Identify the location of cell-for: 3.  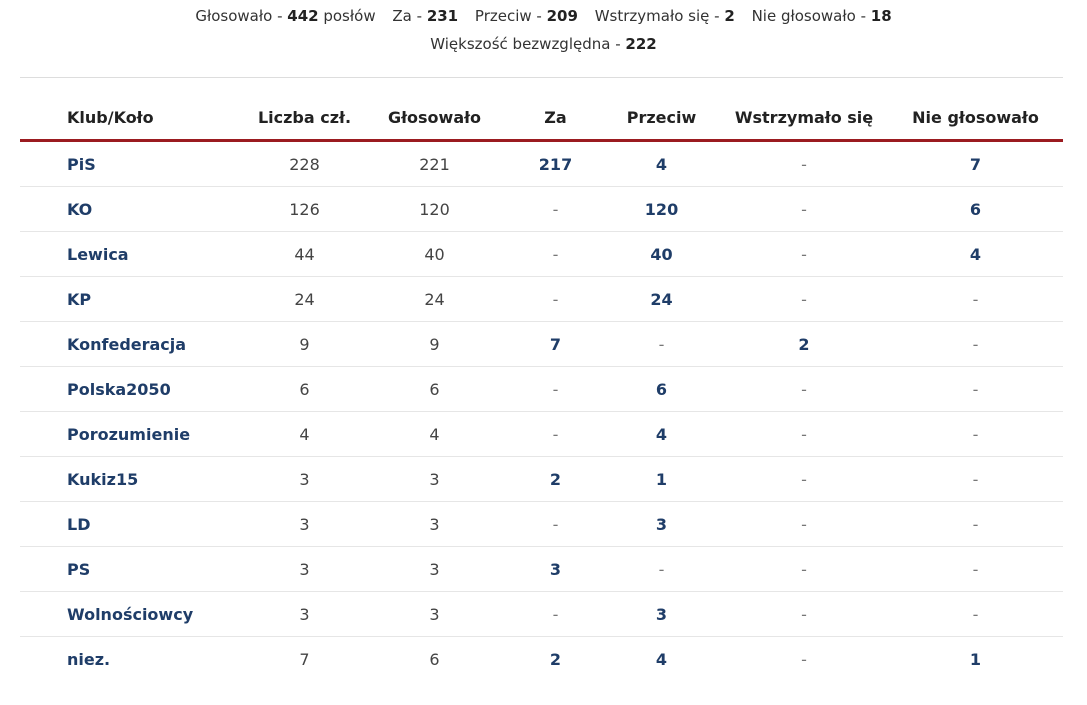
(555, 569).